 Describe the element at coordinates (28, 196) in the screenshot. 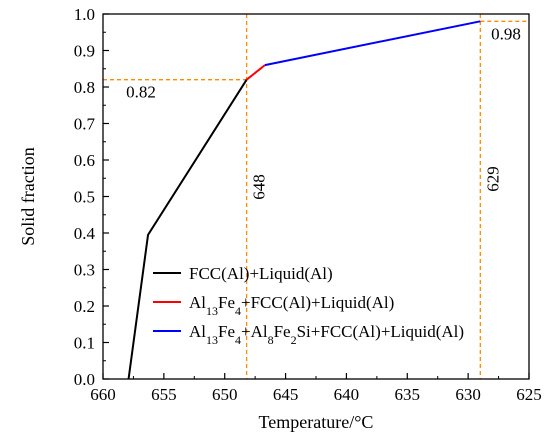

I see `y-axis-title: Solid fraction` at that location.